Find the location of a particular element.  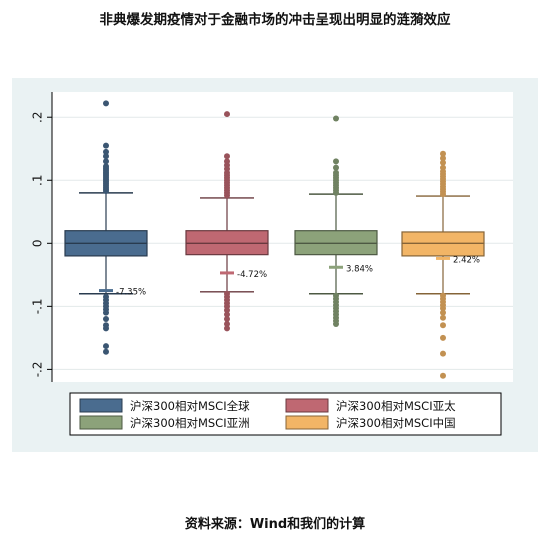

y-tick-label: .1 is located at coordinates (38, 180).